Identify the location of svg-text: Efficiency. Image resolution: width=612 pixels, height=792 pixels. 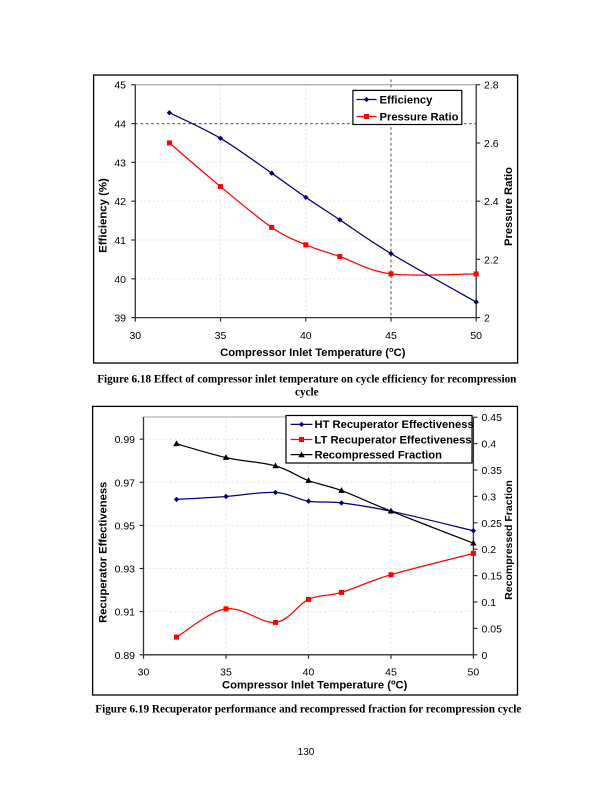
(407, 100).